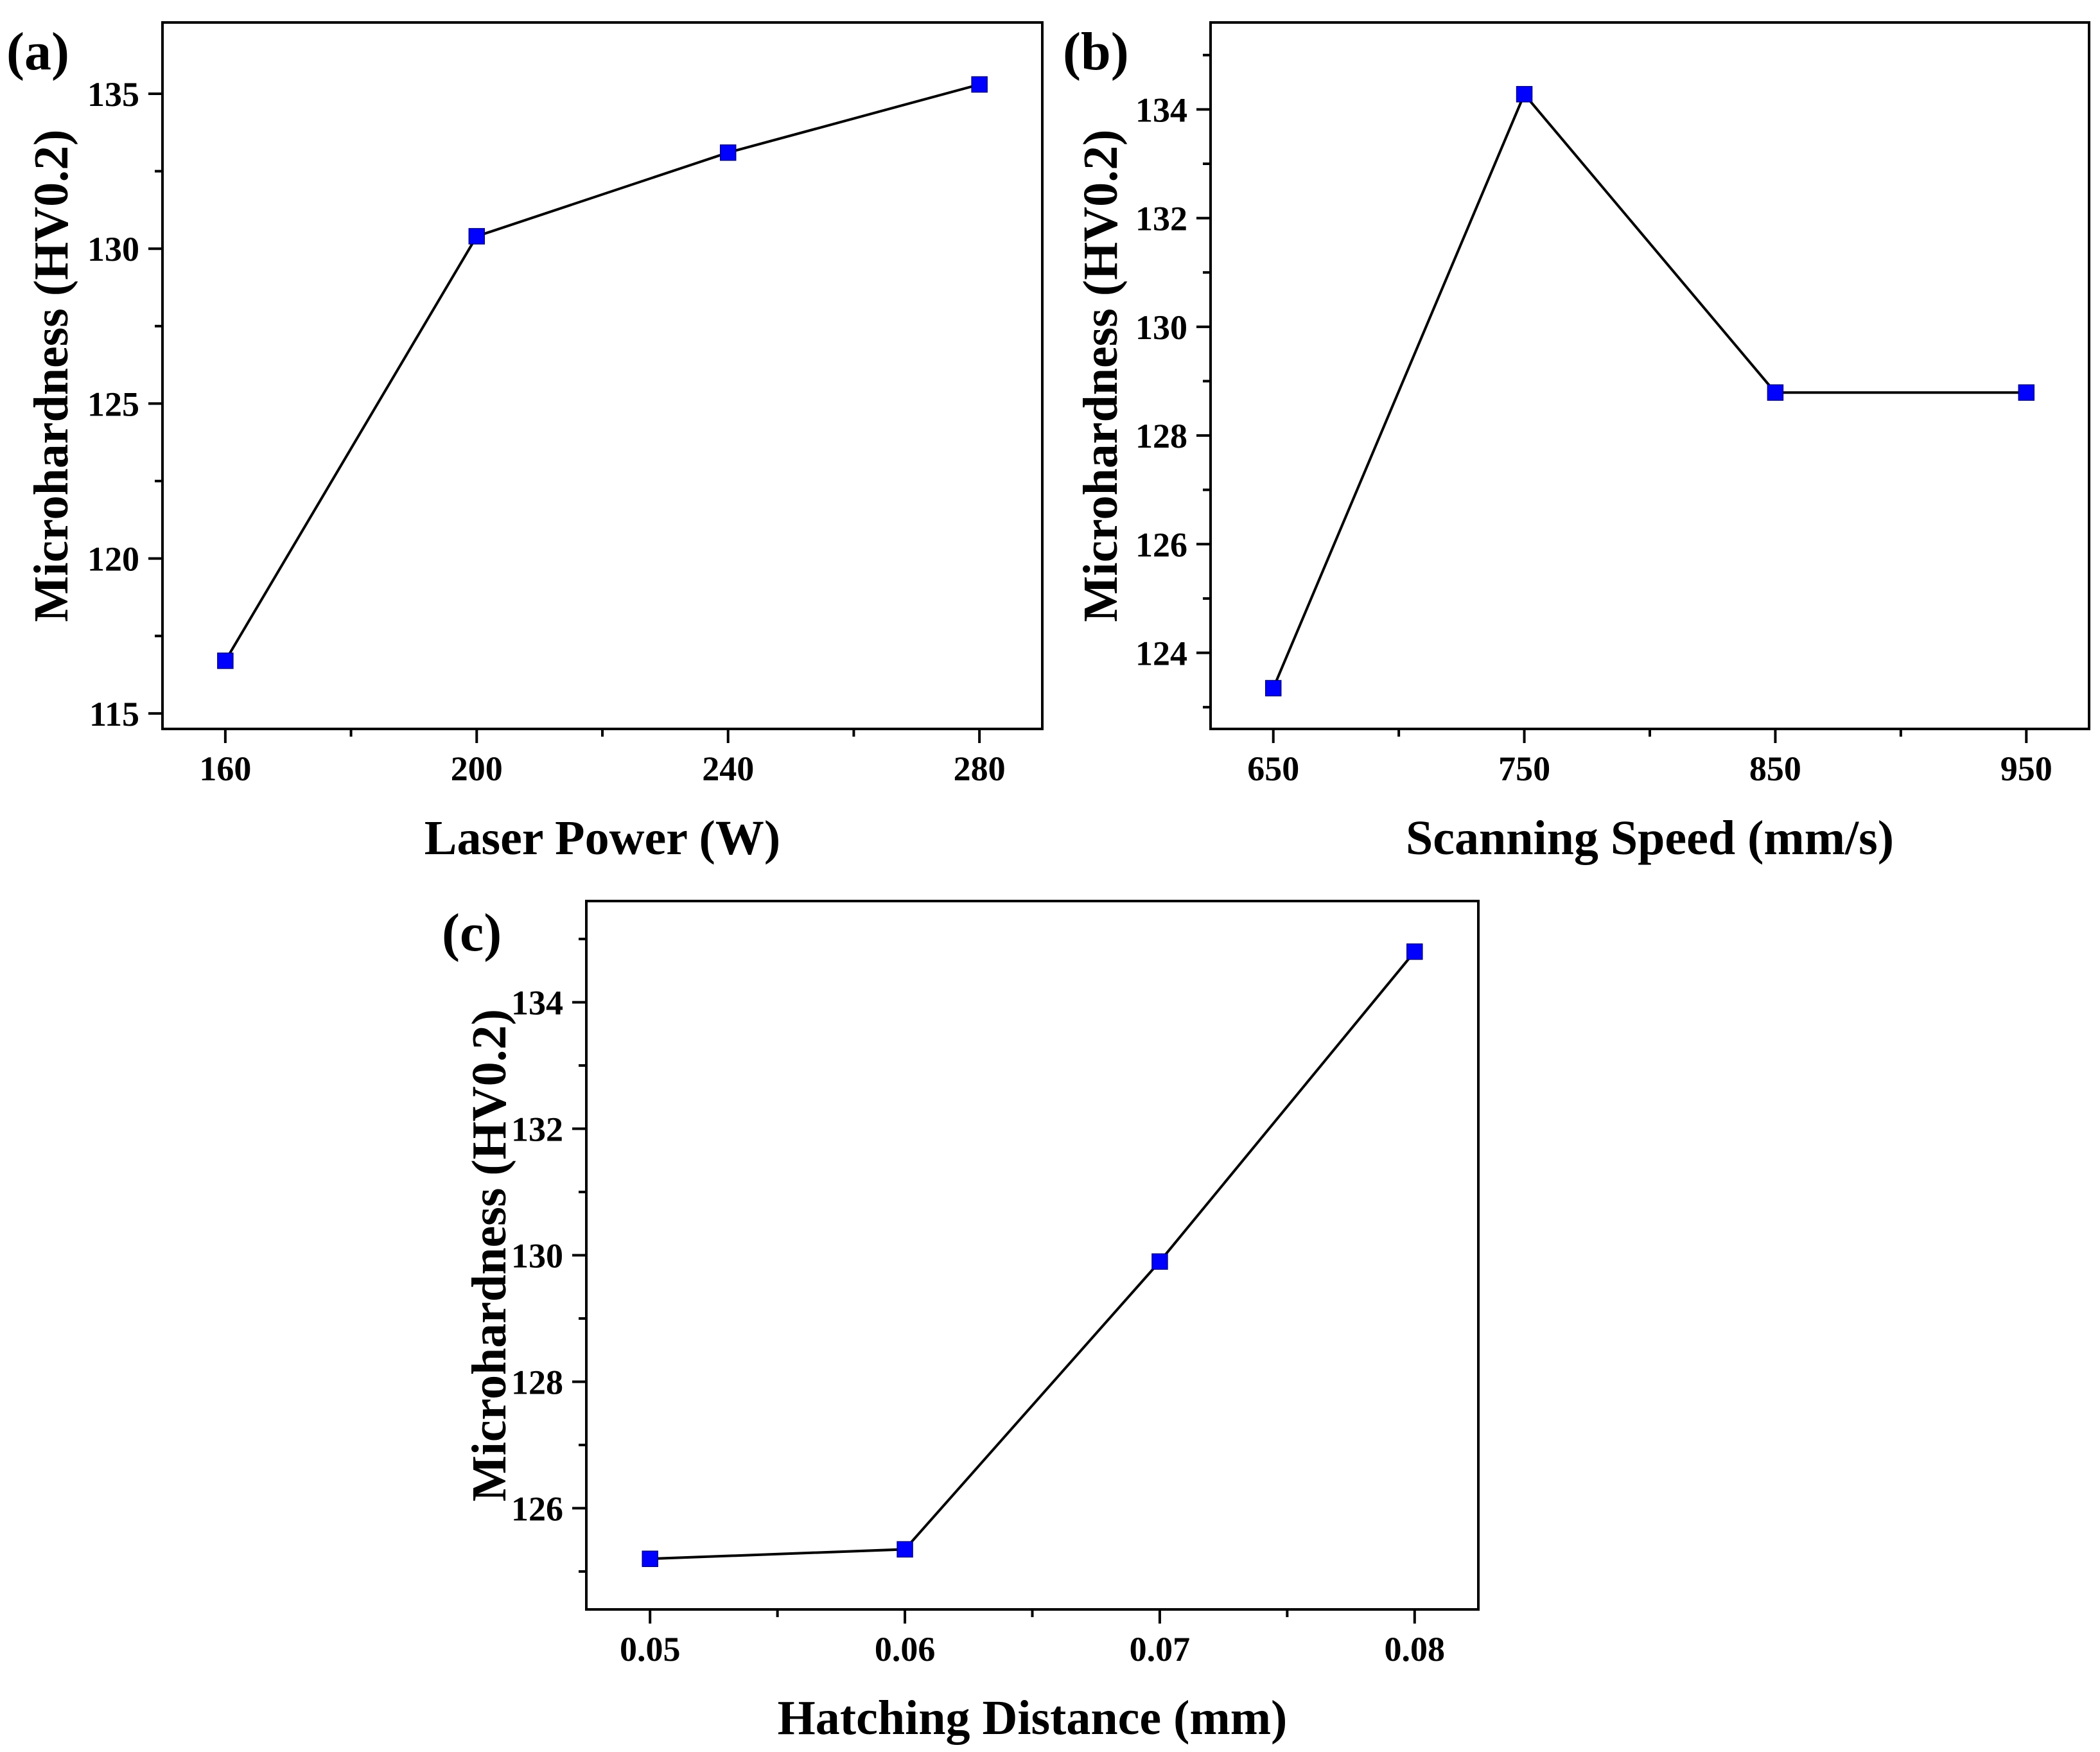  I want to click on chart-b-y-tick-label: 124, so click(1161, 654).